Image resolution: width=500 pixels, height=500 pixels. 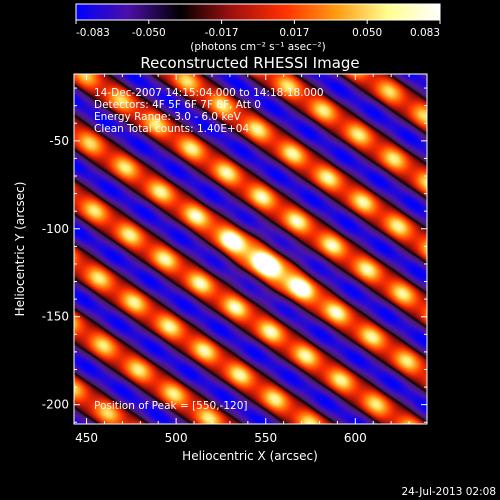 What do you see at coordinates (59, 141) in the screenshot?
I see `y-tick-label: -50` at bounding box center [59, 141].